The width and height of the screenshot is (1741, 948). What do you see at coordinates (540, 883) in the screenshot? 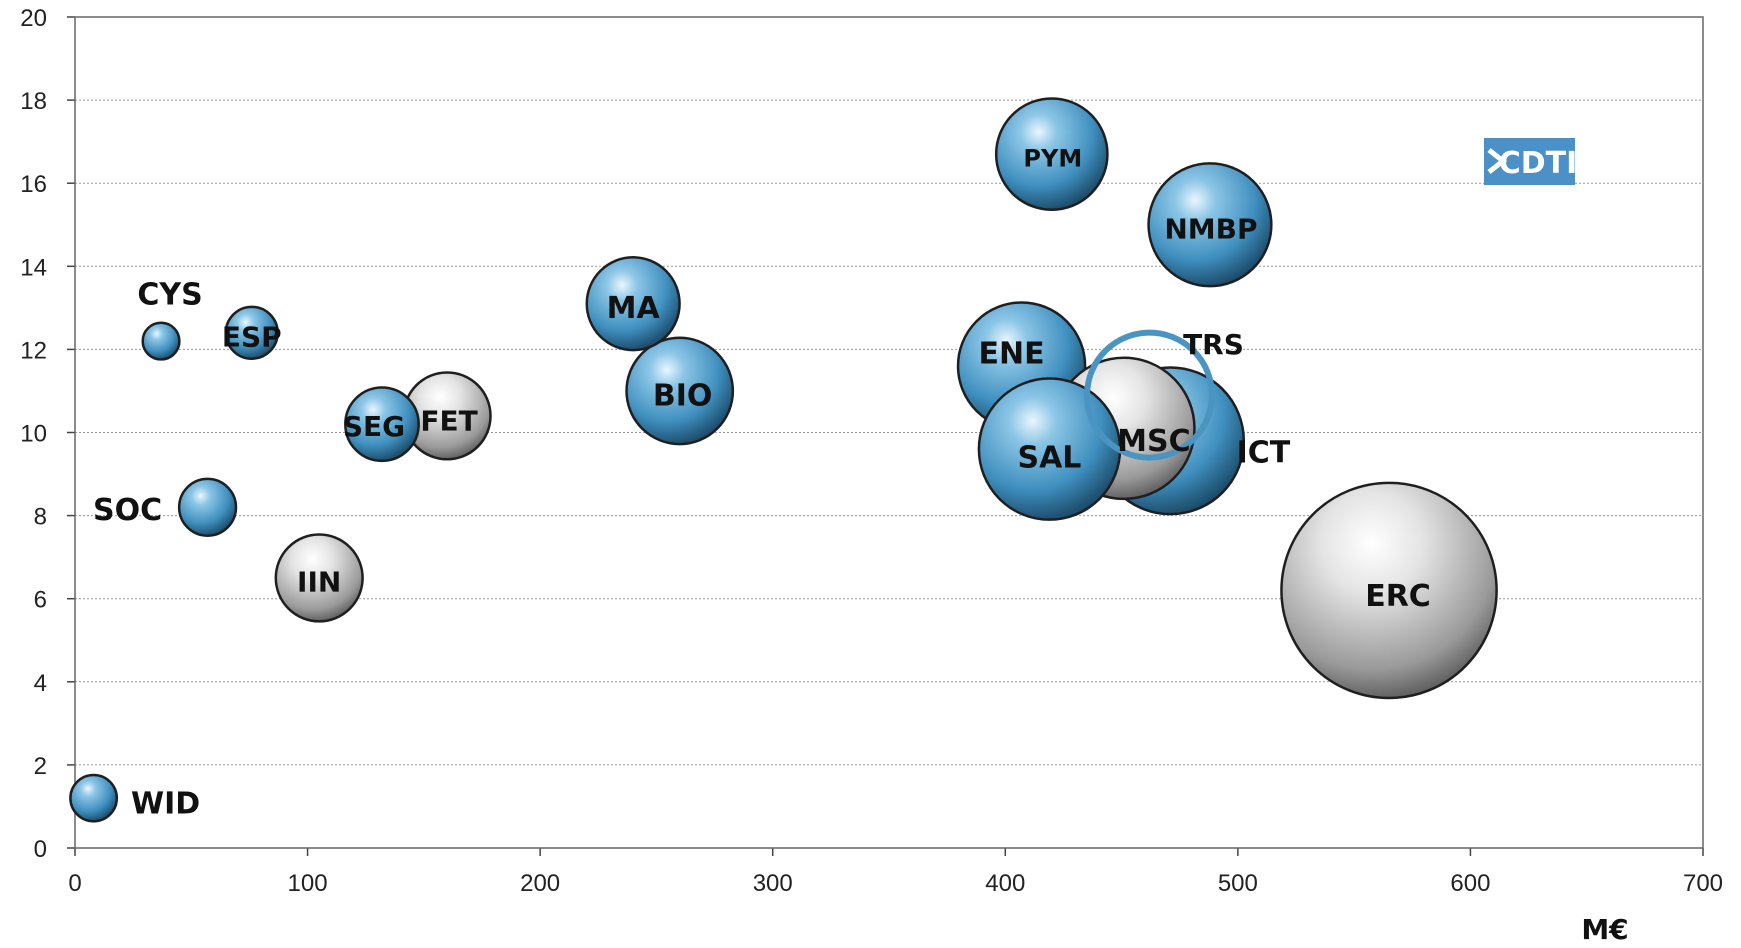
I see `x-tick-label-200: 200` at bounding box center [540, 883].